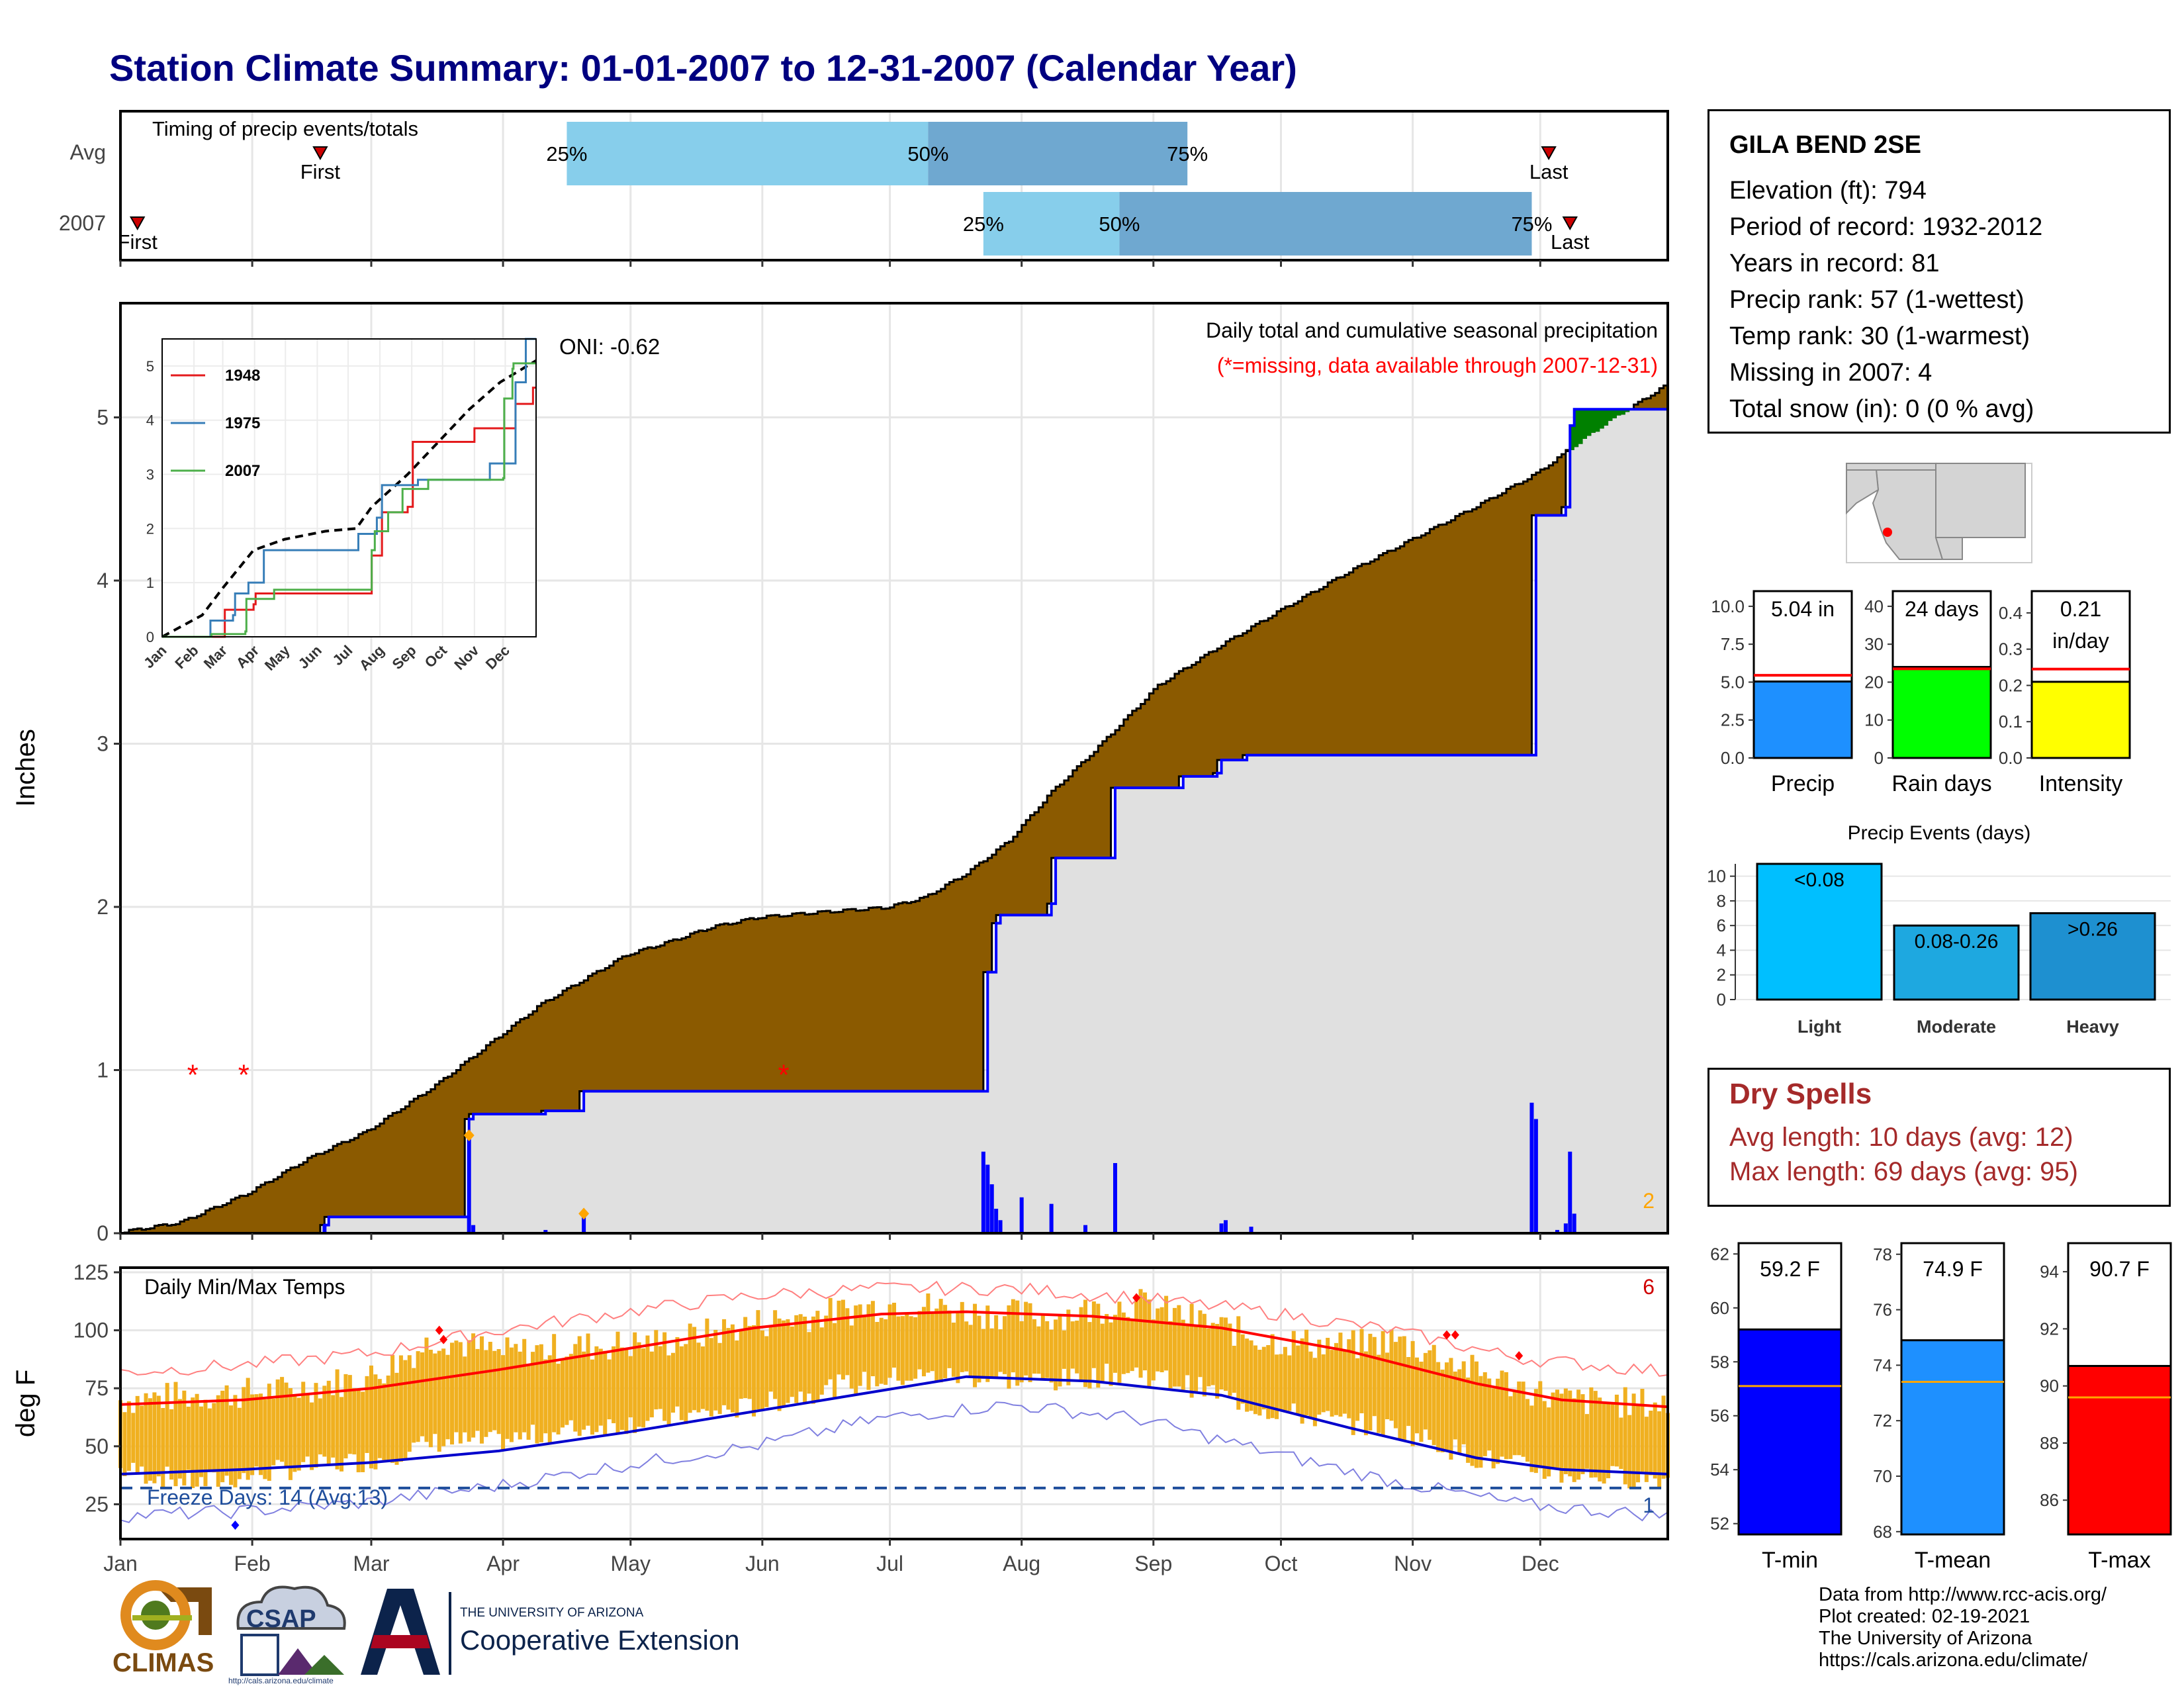 The image size is (2184, 1688). I want to click on season-precip-ytick-label: 10, so click(1874, 720).